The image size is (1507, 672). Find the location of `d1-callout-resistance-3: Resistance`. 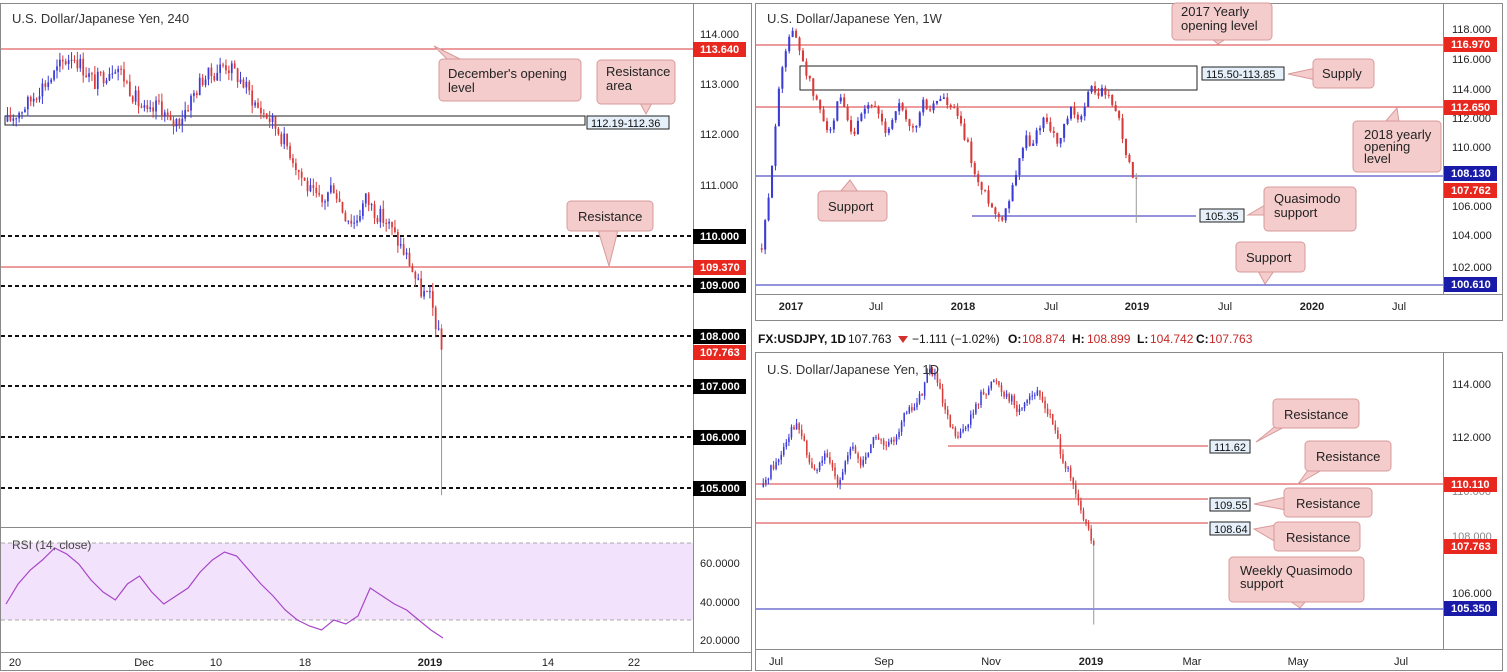

d1-callout-resistance-3: Resistance is located at coordinates (1313, 502).